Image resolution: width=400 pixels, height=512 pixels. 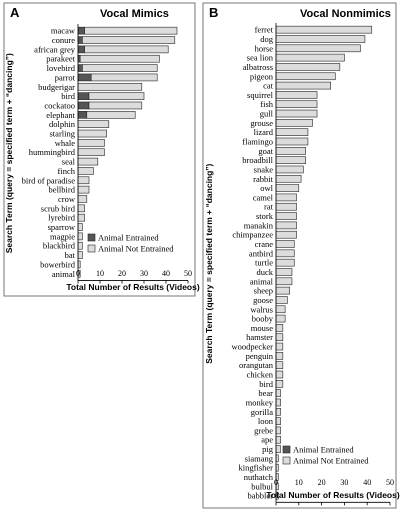 What do you see at coordinates (267, 114) in the screenshot?
I see `category-label: gull` at bounding box center [267, 114].